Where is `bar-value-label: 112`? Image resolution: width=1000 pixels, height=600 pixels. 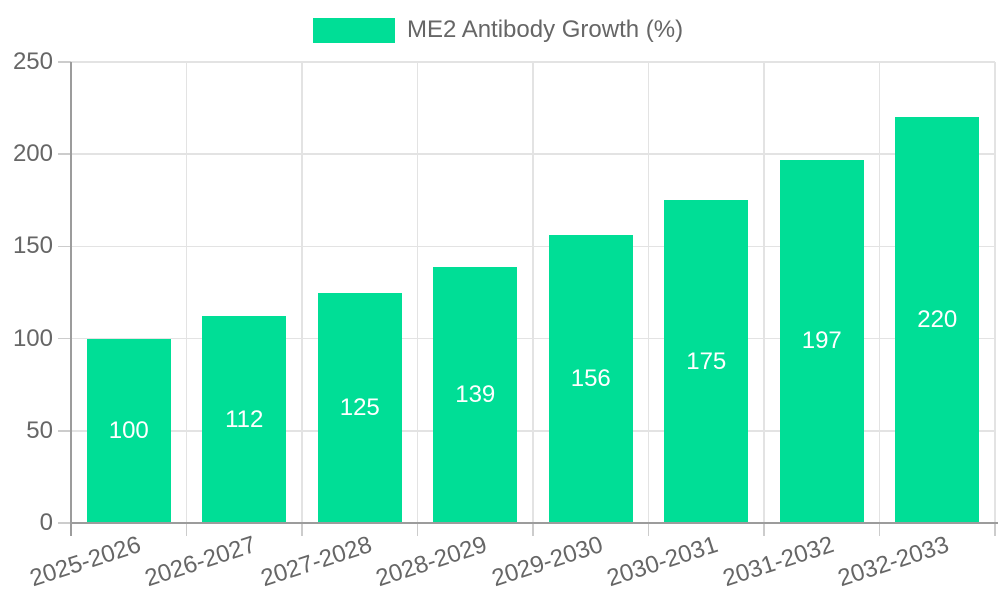 bar-value-label: 112 is located at coordinates (244, 419).